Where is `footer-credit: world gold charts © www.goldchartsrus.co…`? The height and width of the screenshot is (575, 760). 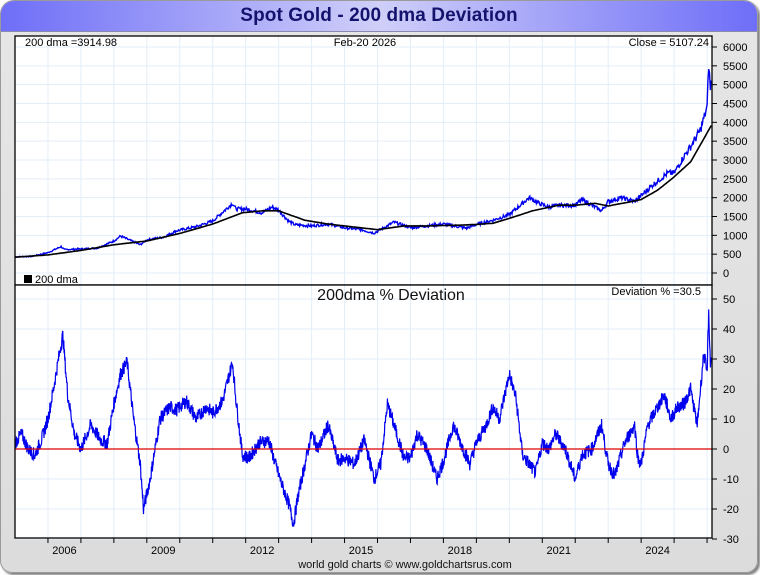
footer-credit: world gold charts © www.goldchartsrus.co… is located at coordinates (404, 565).